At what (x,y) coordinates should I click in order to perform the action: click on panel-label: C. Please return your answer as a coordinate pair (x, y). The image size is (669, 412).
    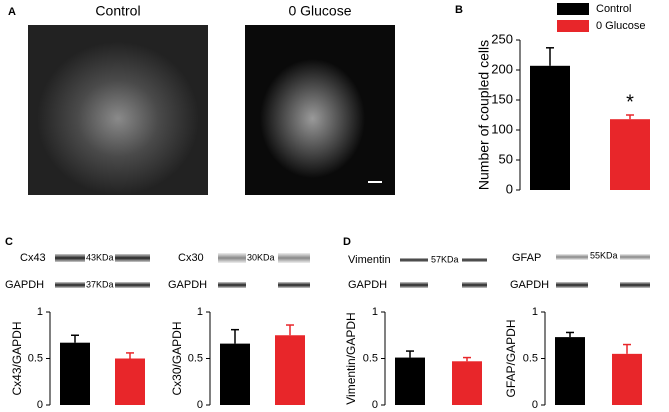
    Looking at the image, I should click on (9, 242).